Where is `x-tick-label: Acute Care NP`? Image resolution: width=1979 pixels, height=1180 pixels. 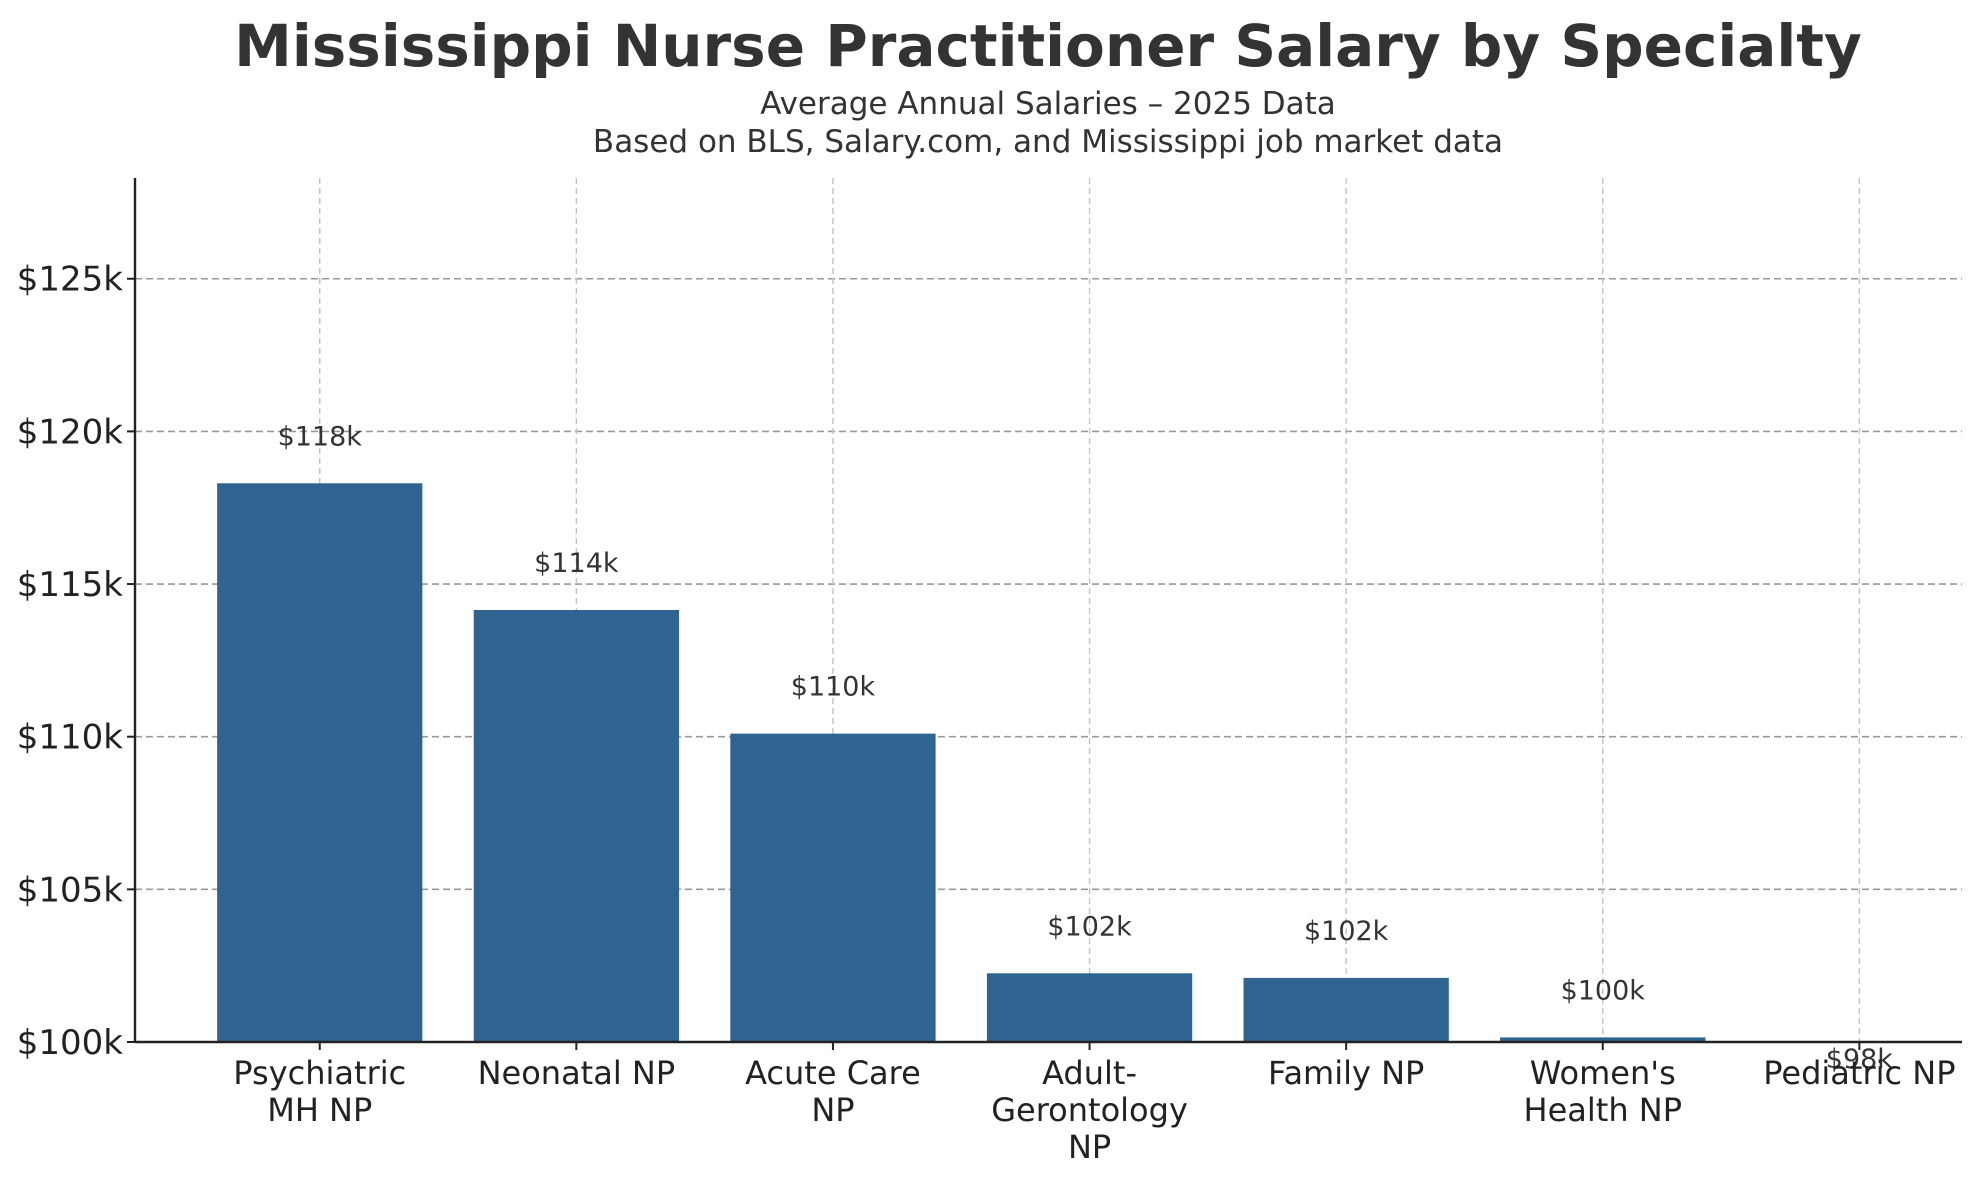 x-tick-label: Acute Care NP is located at coordinates (833, 1091).